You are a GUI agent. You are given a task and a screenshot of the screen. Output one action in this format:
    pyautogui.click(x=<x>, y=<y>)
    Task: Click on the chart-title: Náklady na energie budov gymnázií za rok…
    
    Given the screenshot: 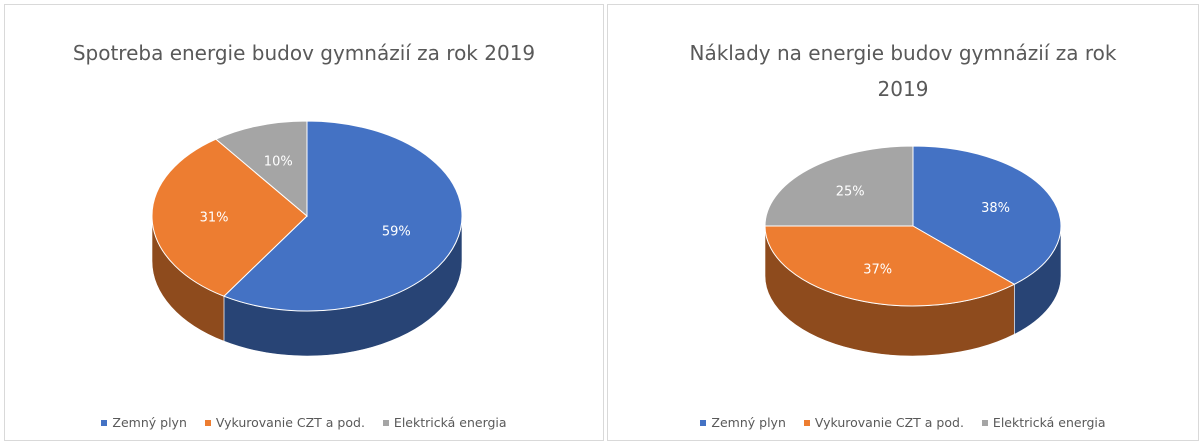 What is the action you would take?
    pyautogui.click(x=903, y=71)
    